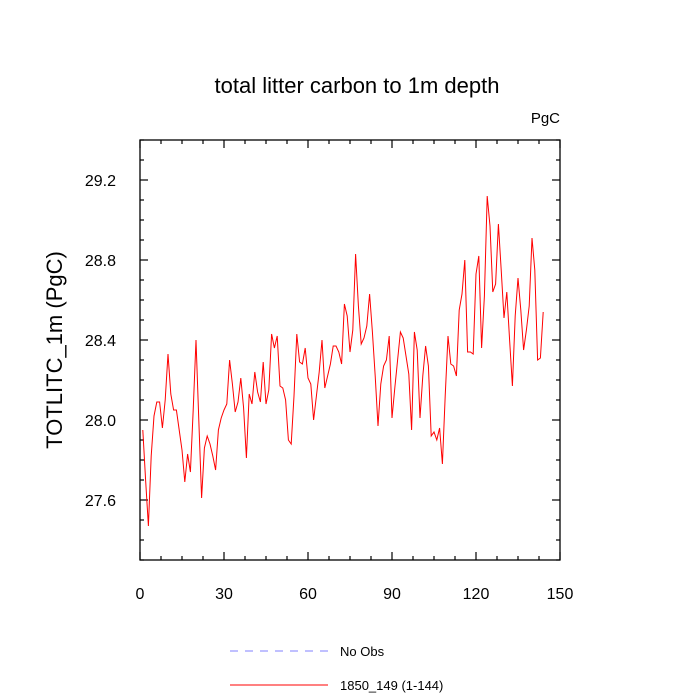  I want to click on y-tick-label: 27.6, so click(100, 501).